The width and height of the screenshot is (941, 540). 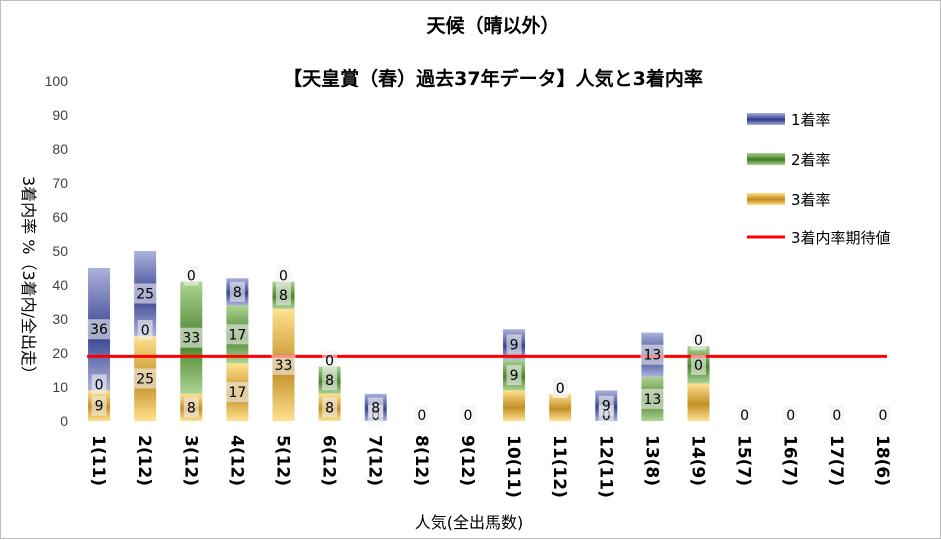 I want to click on legend-item: 3着率, so click(x=789, y=200).